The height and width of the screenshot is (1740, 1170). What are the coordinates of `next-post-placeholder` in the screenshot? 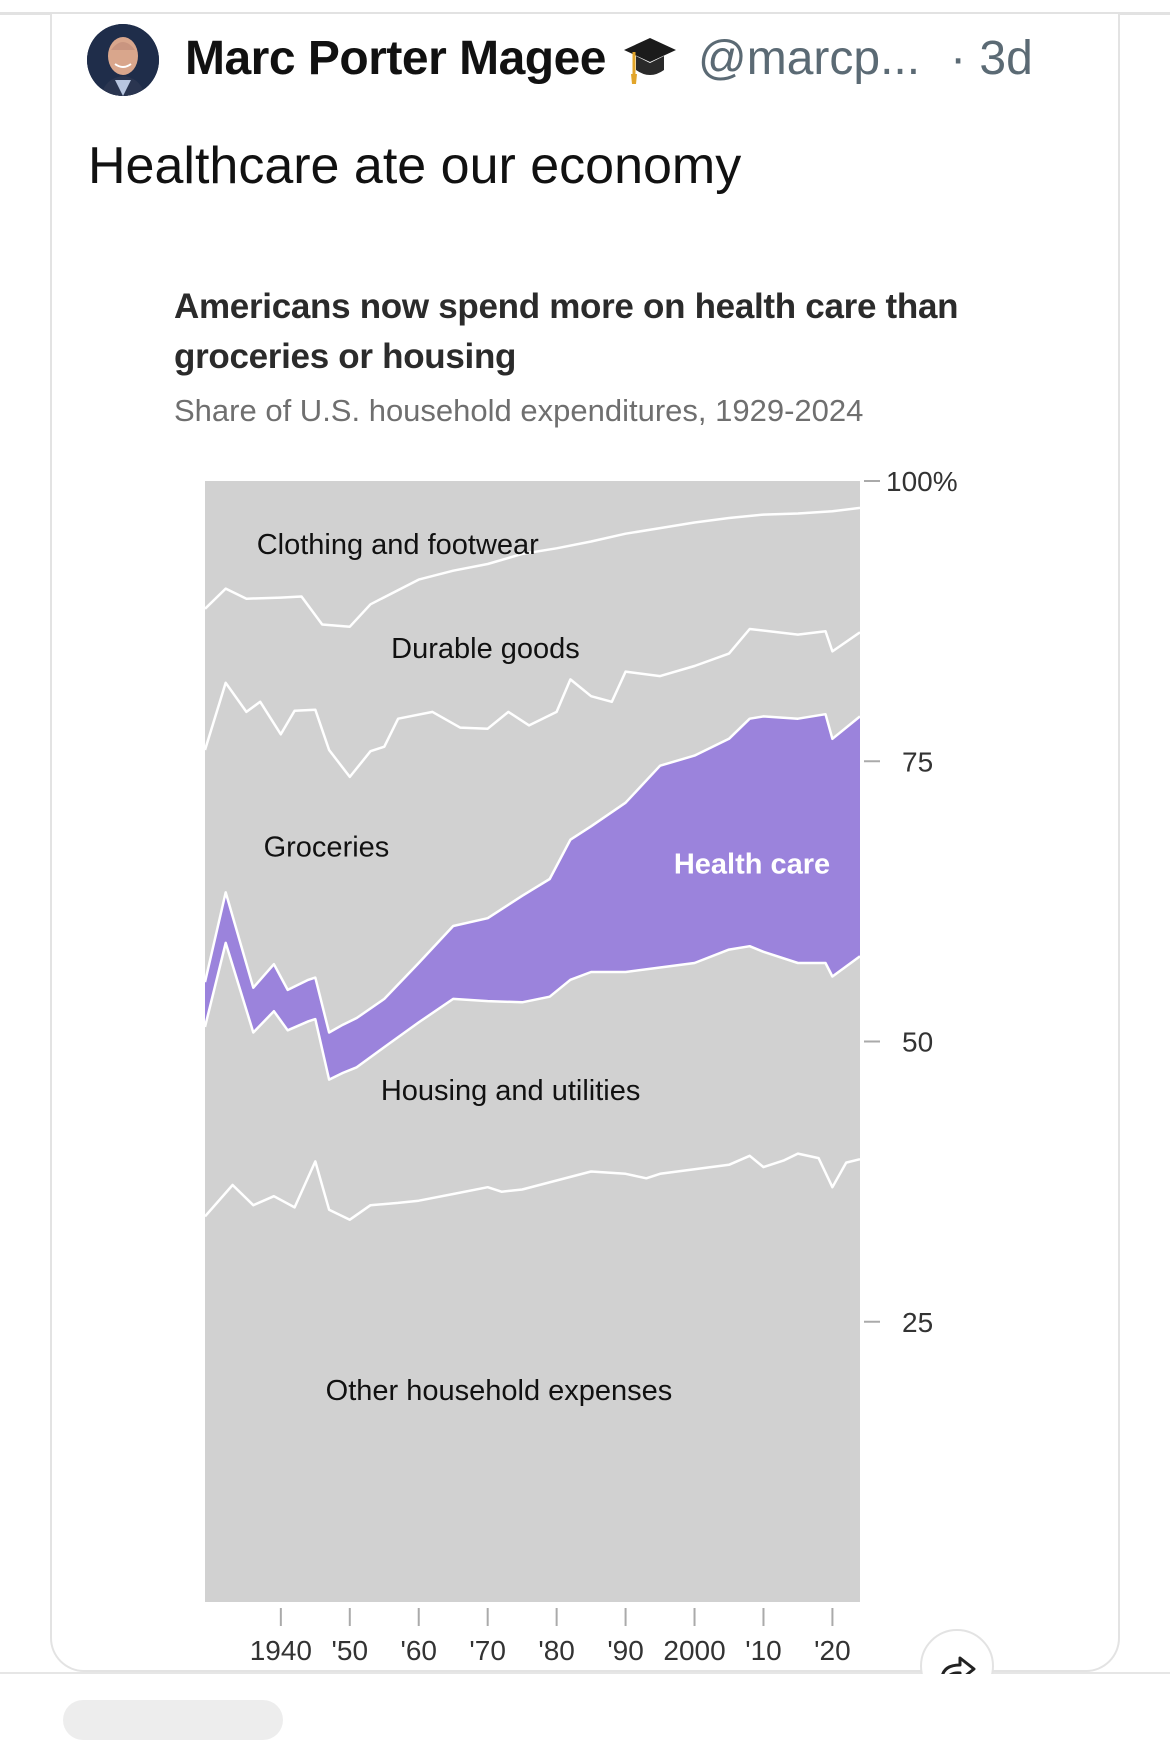 It's located at (173, 1720).